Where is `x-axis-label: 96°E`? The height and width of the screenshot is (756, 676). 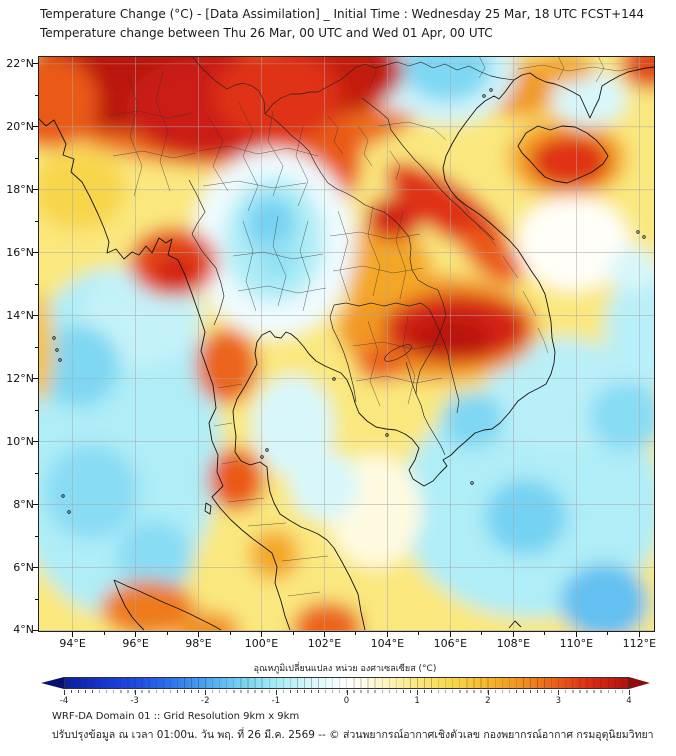
x-axis-label: 96°E is located at coordinates (135, 643).